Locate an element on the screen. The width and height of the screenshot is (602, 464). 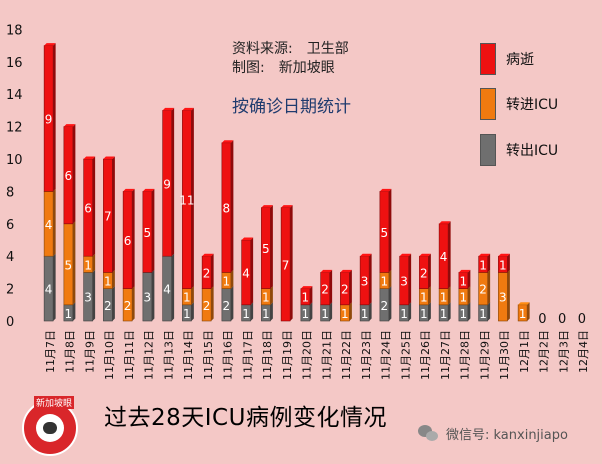
legend-swatch-deaths is located at coordinates (488, 59).